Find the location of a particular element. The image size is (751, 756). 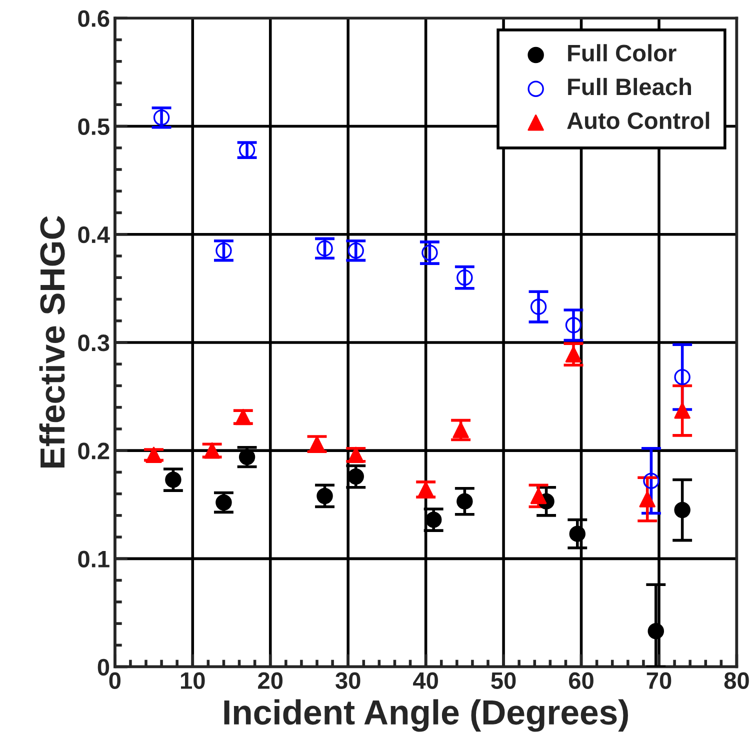

y-tick-label: 0.3 is located at coordinates (94, 343).